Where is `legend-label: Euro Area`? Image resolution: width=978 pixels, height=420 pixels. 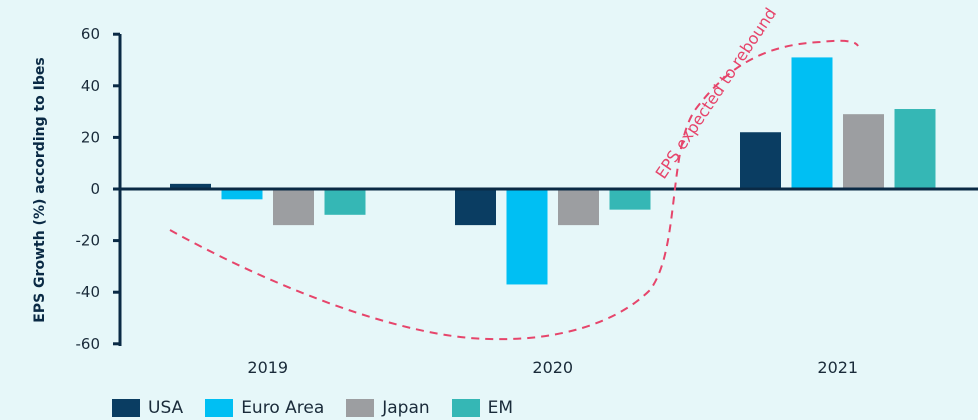 legend-label: Euro Area is located at coordinates (283, 408).